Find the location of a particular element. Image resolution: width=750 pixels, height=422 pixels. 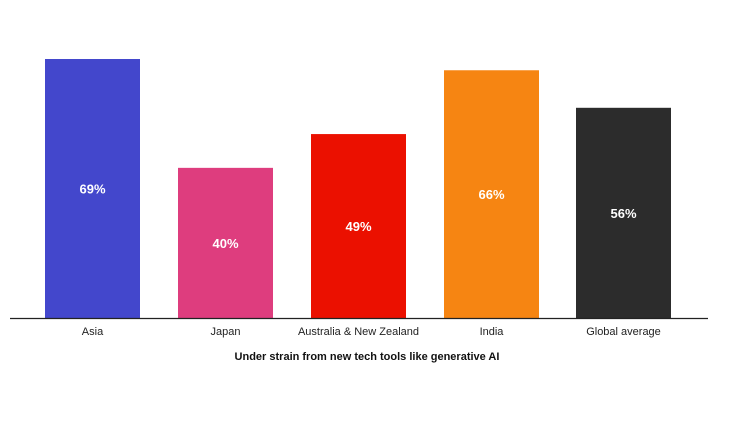

bar-value-label-1: 69% is located at coordinates (92, 189).